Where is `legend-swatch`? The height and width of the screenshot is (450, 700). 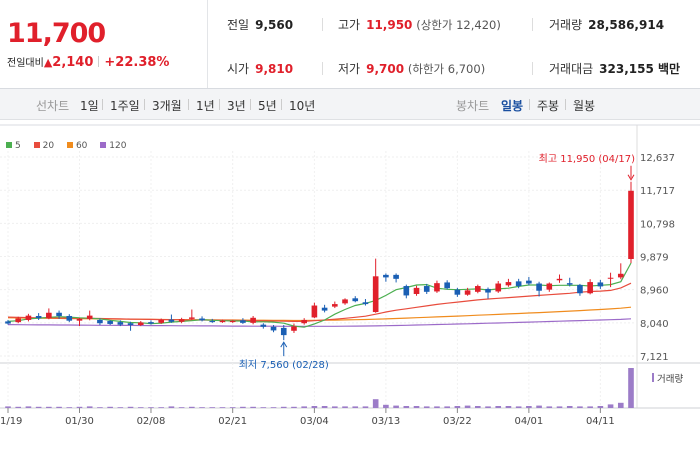 legend-swatch is located at coordinates (69, 145).